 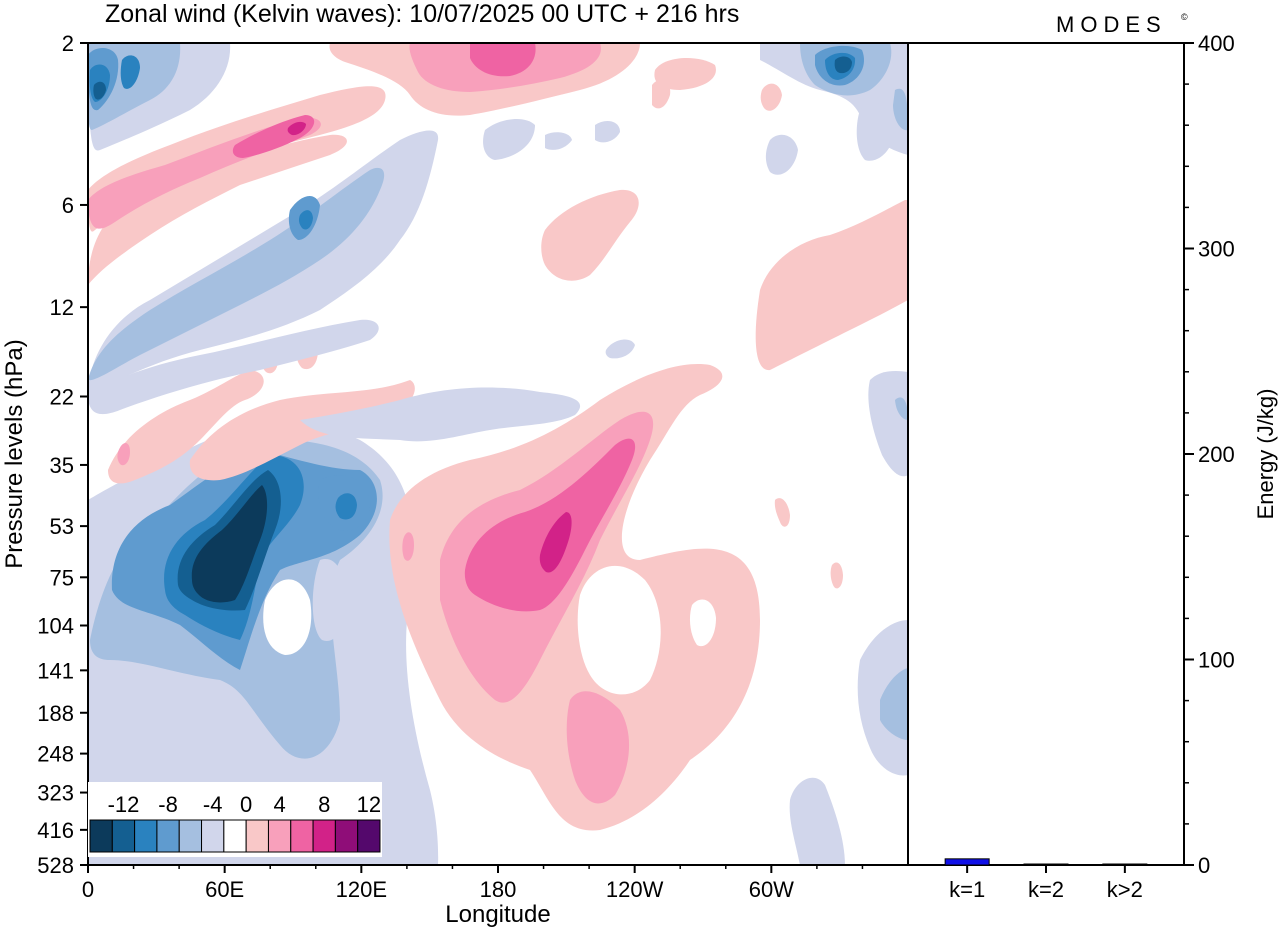 What do you see at coordinates (598, 747) in the screenshot?
I see `contour-pos-4c` at bounding box center [598, 747].